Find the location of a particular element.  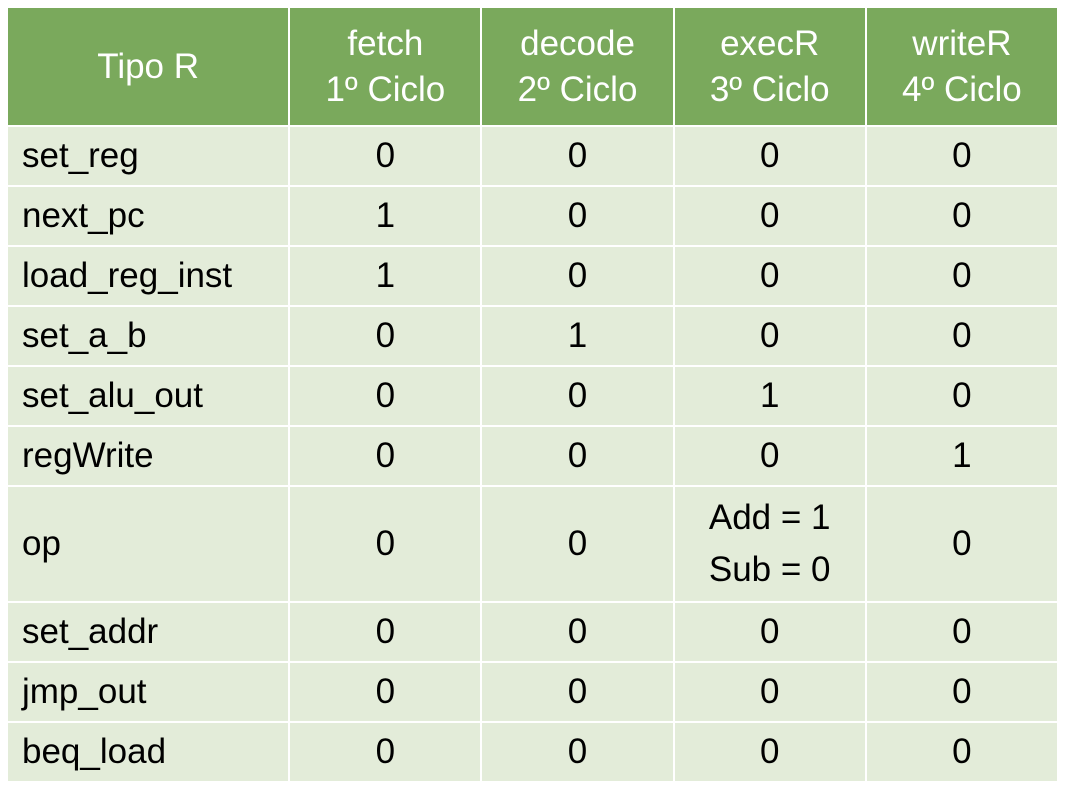

signal-name: op is located at coordinates (148, 544).